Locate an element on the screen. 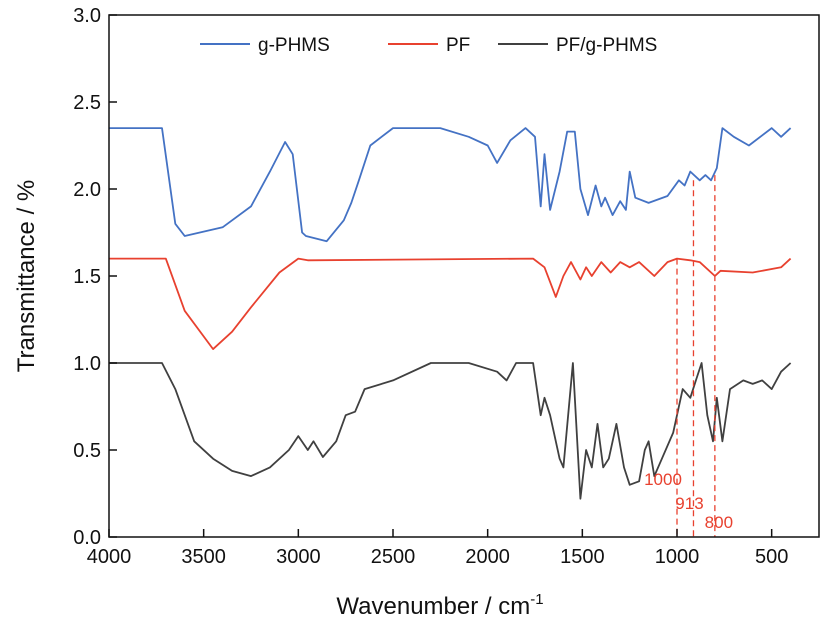 Image resolution: width=827 pixels, height=624 pixels. x-tick-label: 500 is located at coordinates (771, 557).